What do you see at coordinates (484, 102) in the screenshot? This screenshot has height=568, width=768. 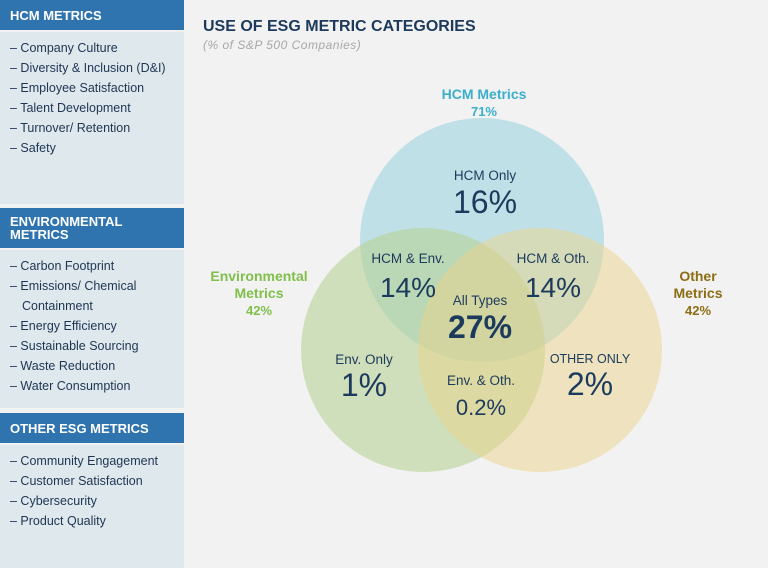 I see `set-label-hcm: HCM Metrics 71%` at bounding box center [484, 102].